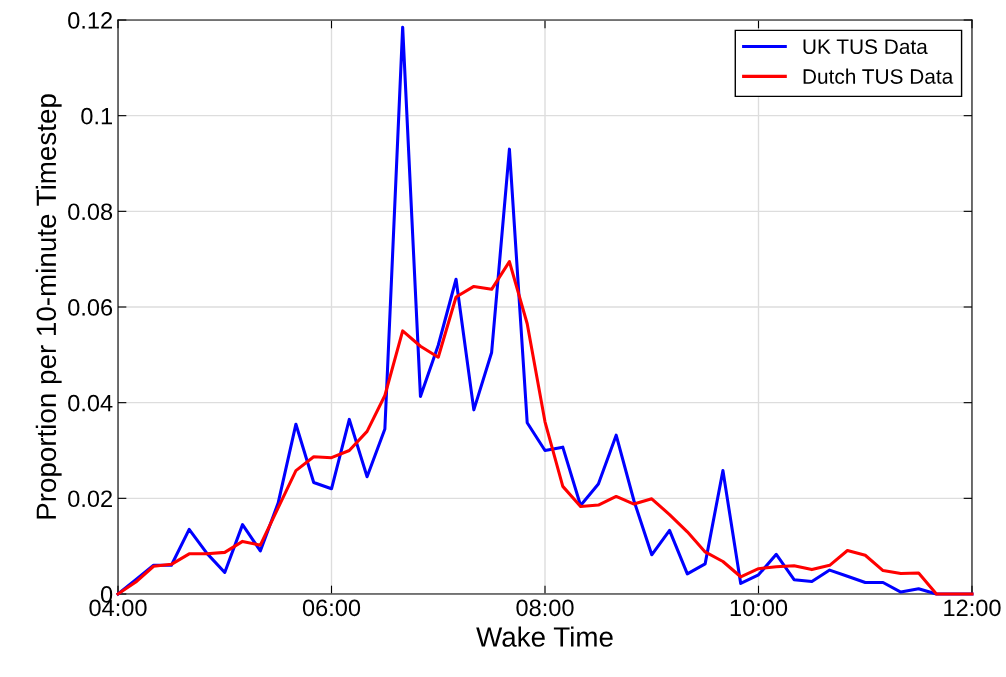  Describe the element at coordinates (90, 212) in the screenshot. I see `y-tick-label: 0.08` at that location.